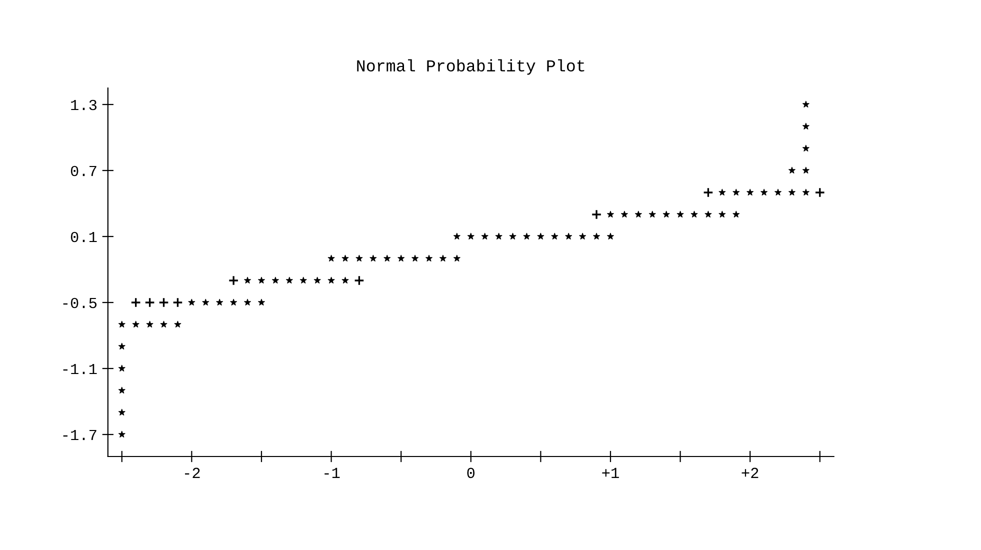 Image resolution: width=981 pixels, height=550 pixels. What do you see at coordinates (83, 171) in the screenshot?
I see `y-tick-label: 0.7` at bounding box center [83, 171].